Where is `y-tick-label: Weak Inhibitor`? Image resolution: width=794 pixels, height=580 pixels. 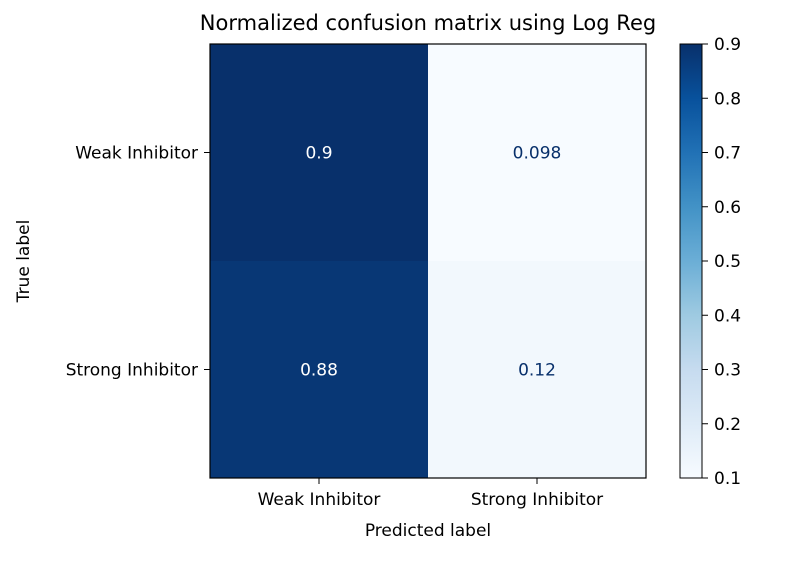 y-tick-label: Weak Inhibitor is located at coordinates (136, 154).